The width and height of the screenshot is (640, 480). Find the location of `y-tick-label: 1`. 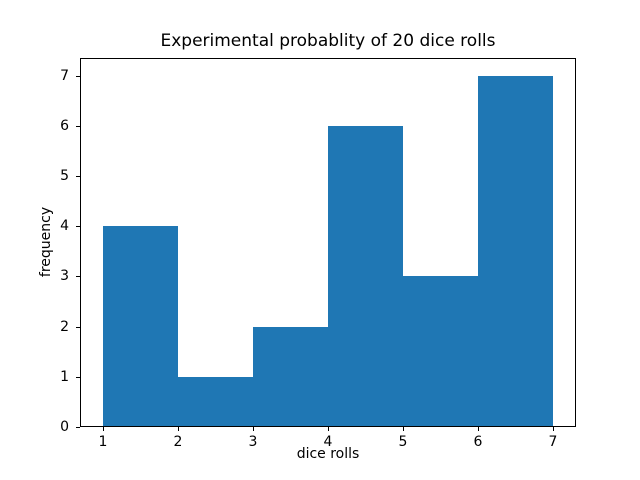

y-tick-label: 1 is located at coordinates (64, 377).